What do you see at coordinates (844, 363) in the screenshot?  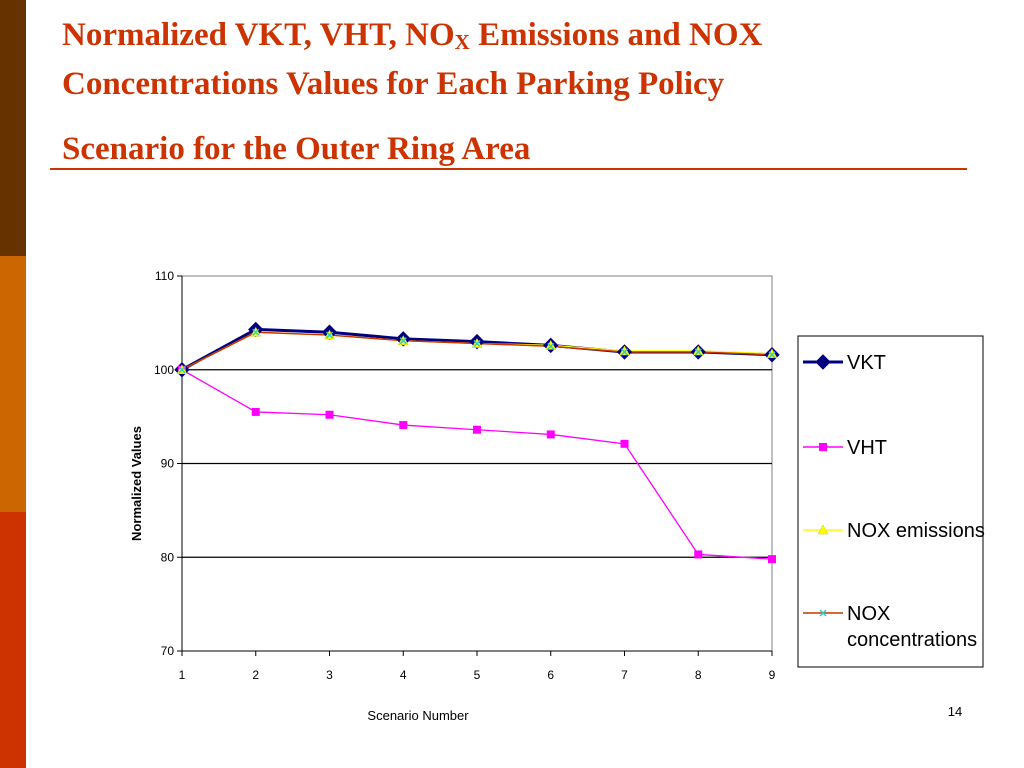 I see `legend-item: VKT` at bounding box center [844, 363].